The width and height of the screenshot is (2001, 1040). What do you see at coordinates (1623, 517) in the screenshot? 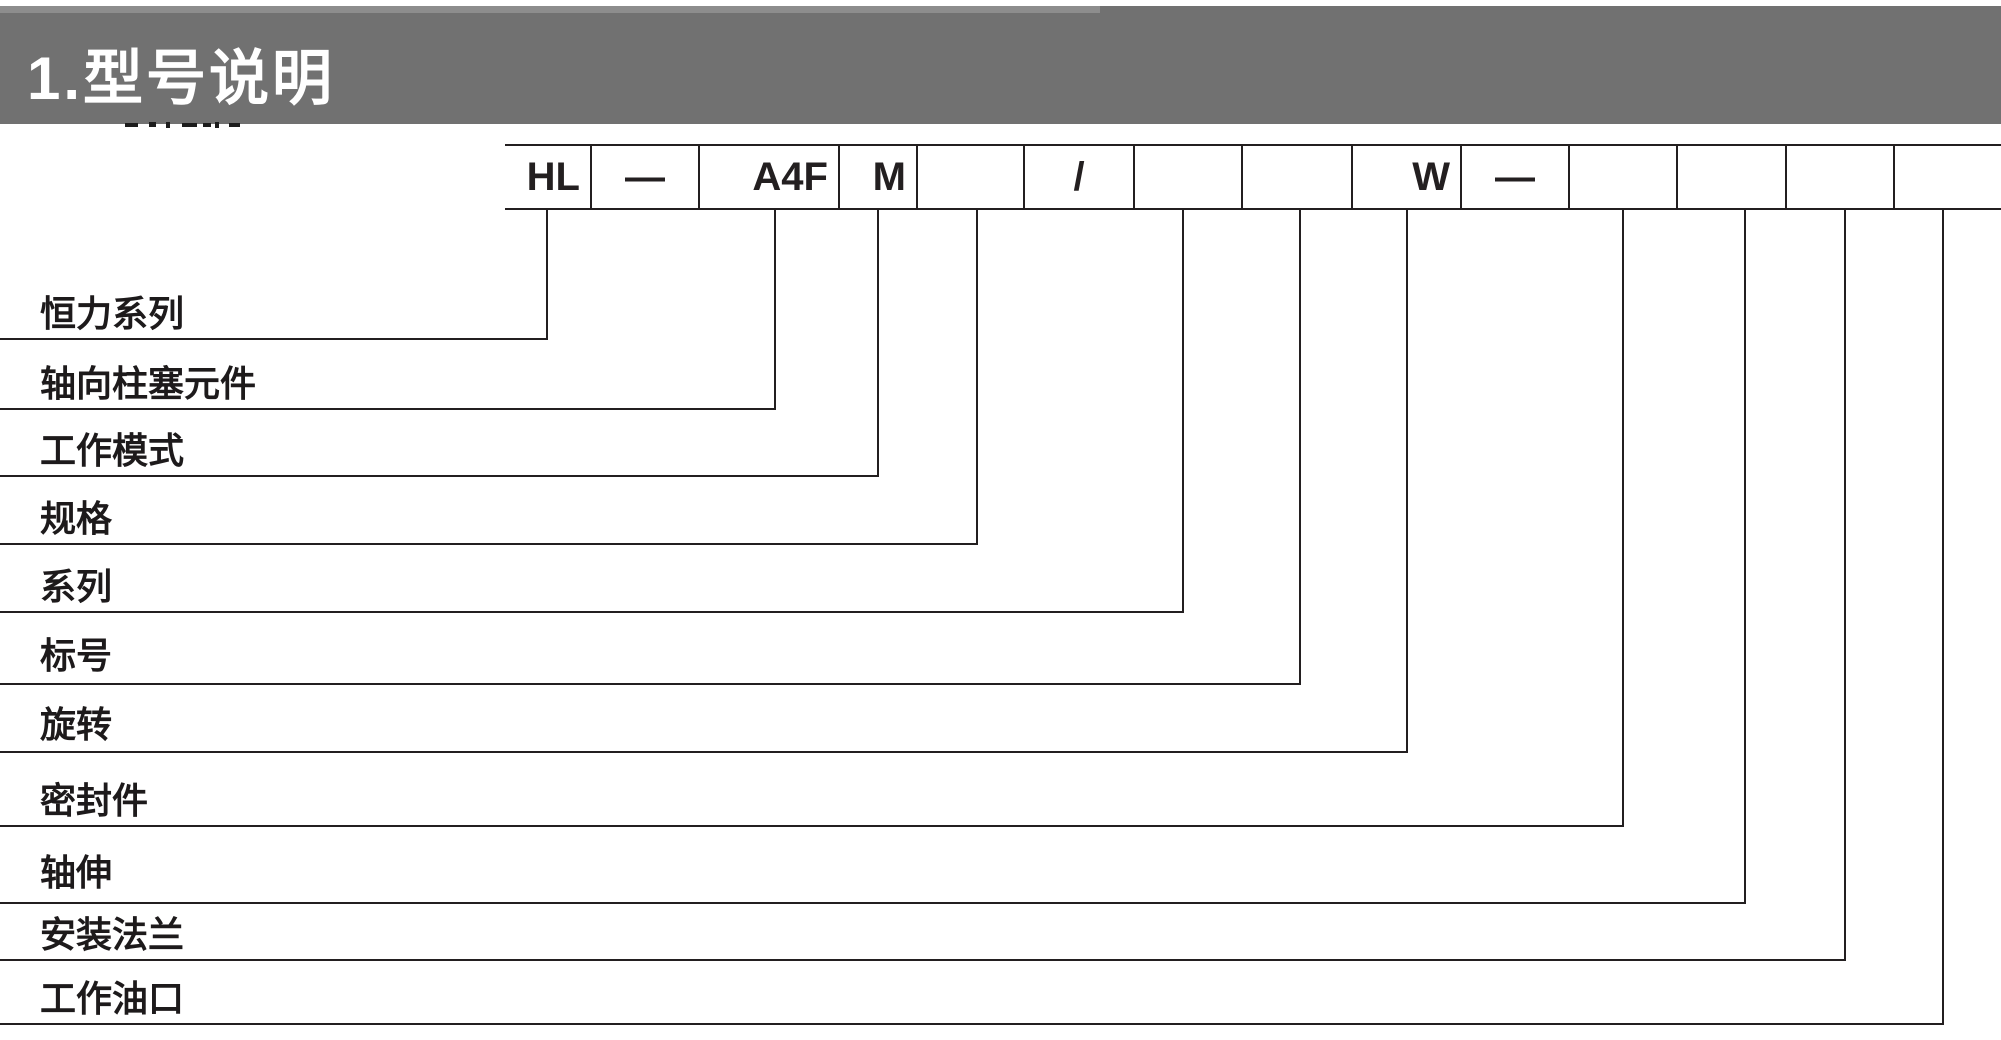
I see `connector-vline-seals` at bounding box center [1623, 517].